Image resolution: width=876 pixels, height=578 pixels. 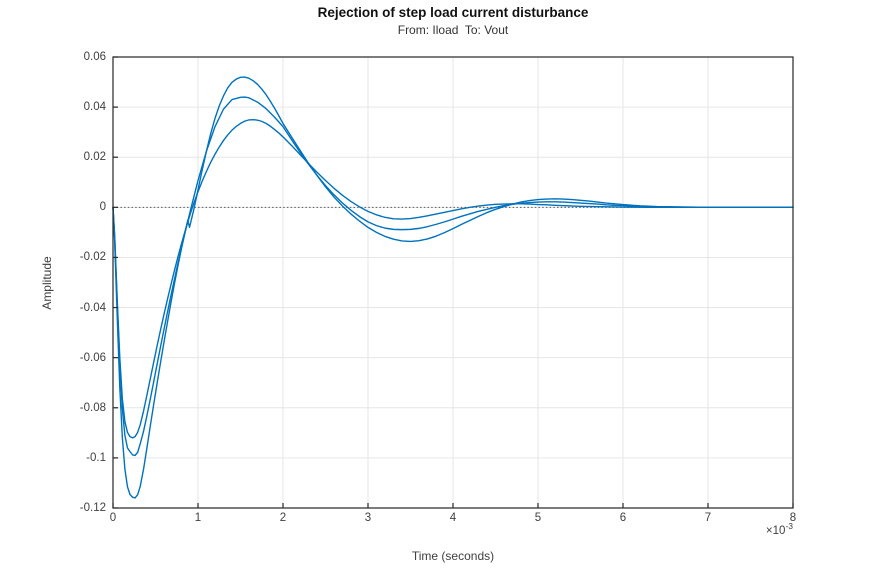 I want to click on x-tick-label: 2, so click(x=283, y=518).